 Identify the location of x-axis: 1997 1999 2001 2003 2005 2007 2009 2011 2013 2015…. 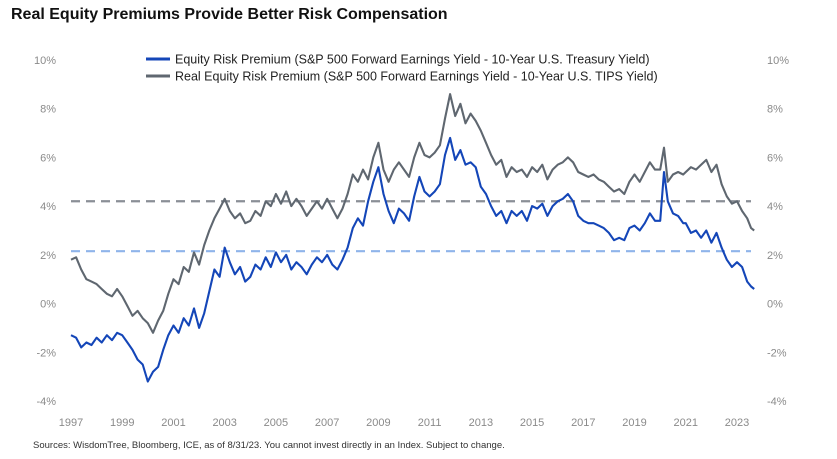
(404, 423).